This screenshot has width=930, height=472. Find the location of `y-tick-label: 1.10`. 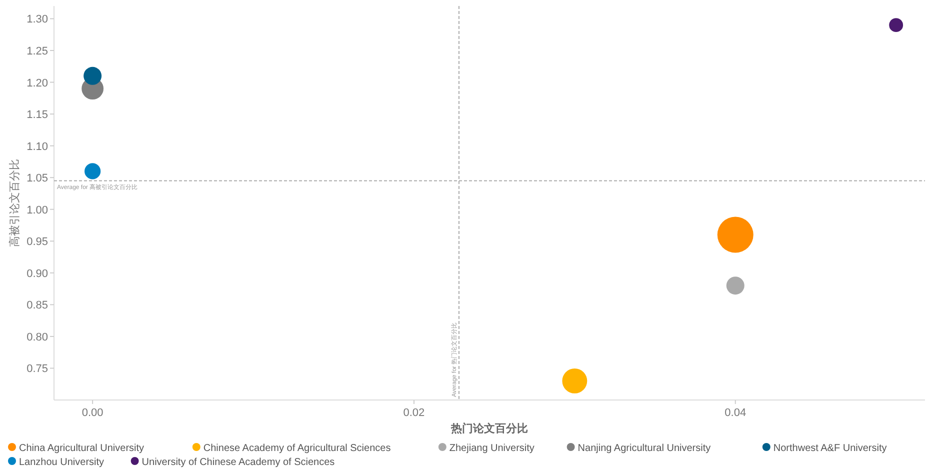

y-tick-label: 1.10 is located at coordinates (37, 146).